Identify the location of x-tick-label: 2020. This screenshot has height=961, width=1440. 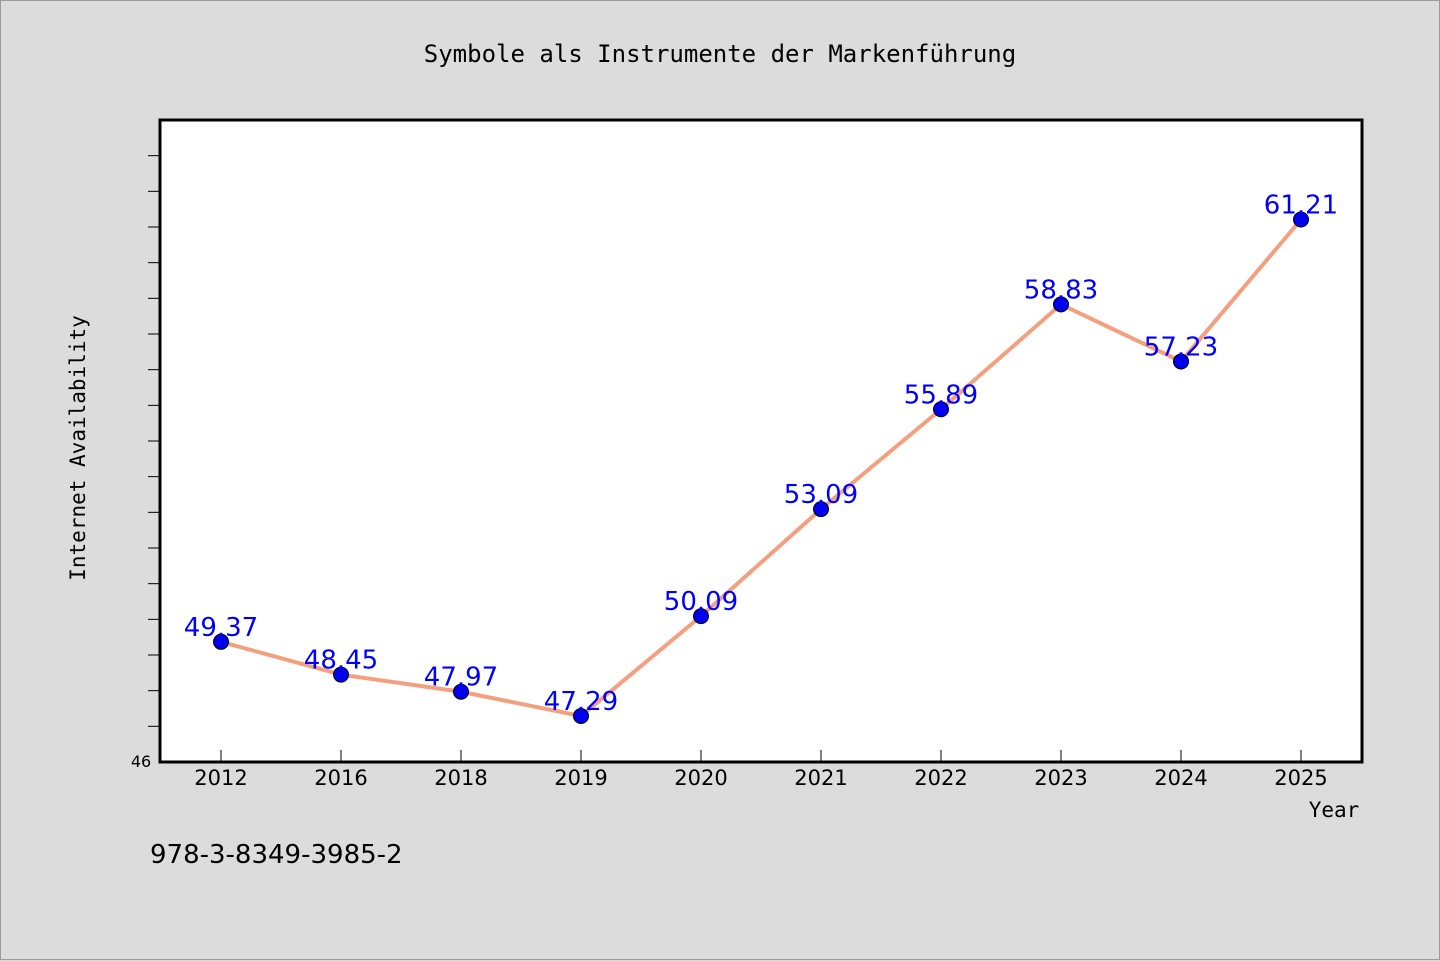
(700, 778).